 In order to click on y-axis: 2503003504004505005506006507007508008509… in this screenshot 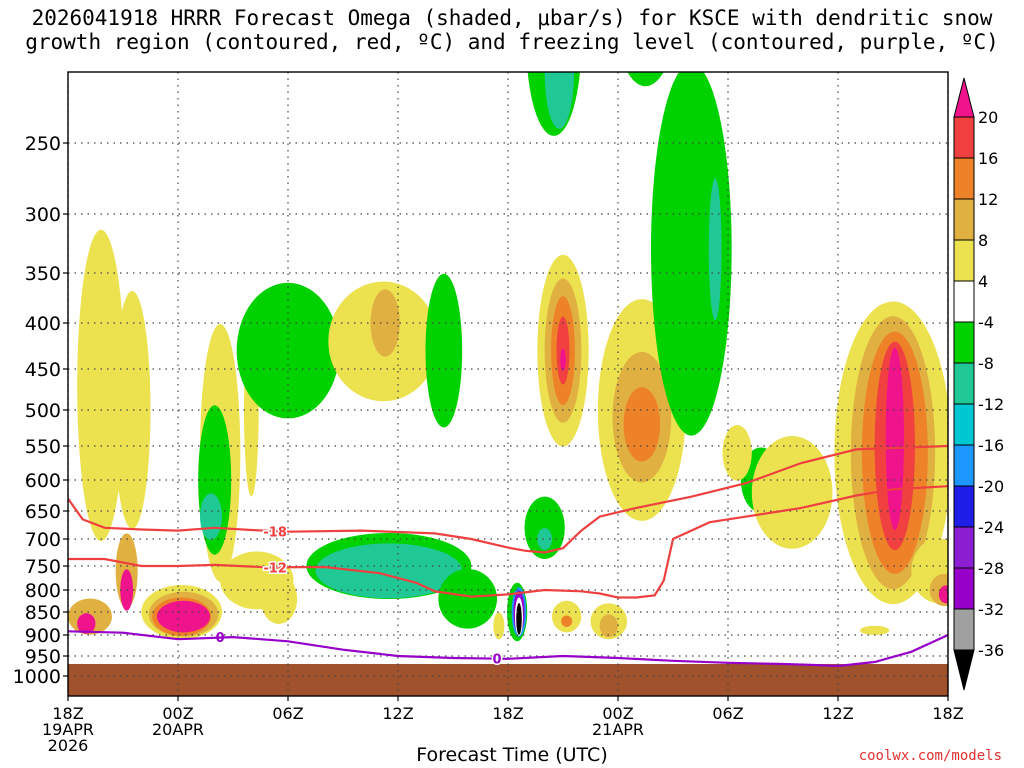, I will do `click(40, 410)`.